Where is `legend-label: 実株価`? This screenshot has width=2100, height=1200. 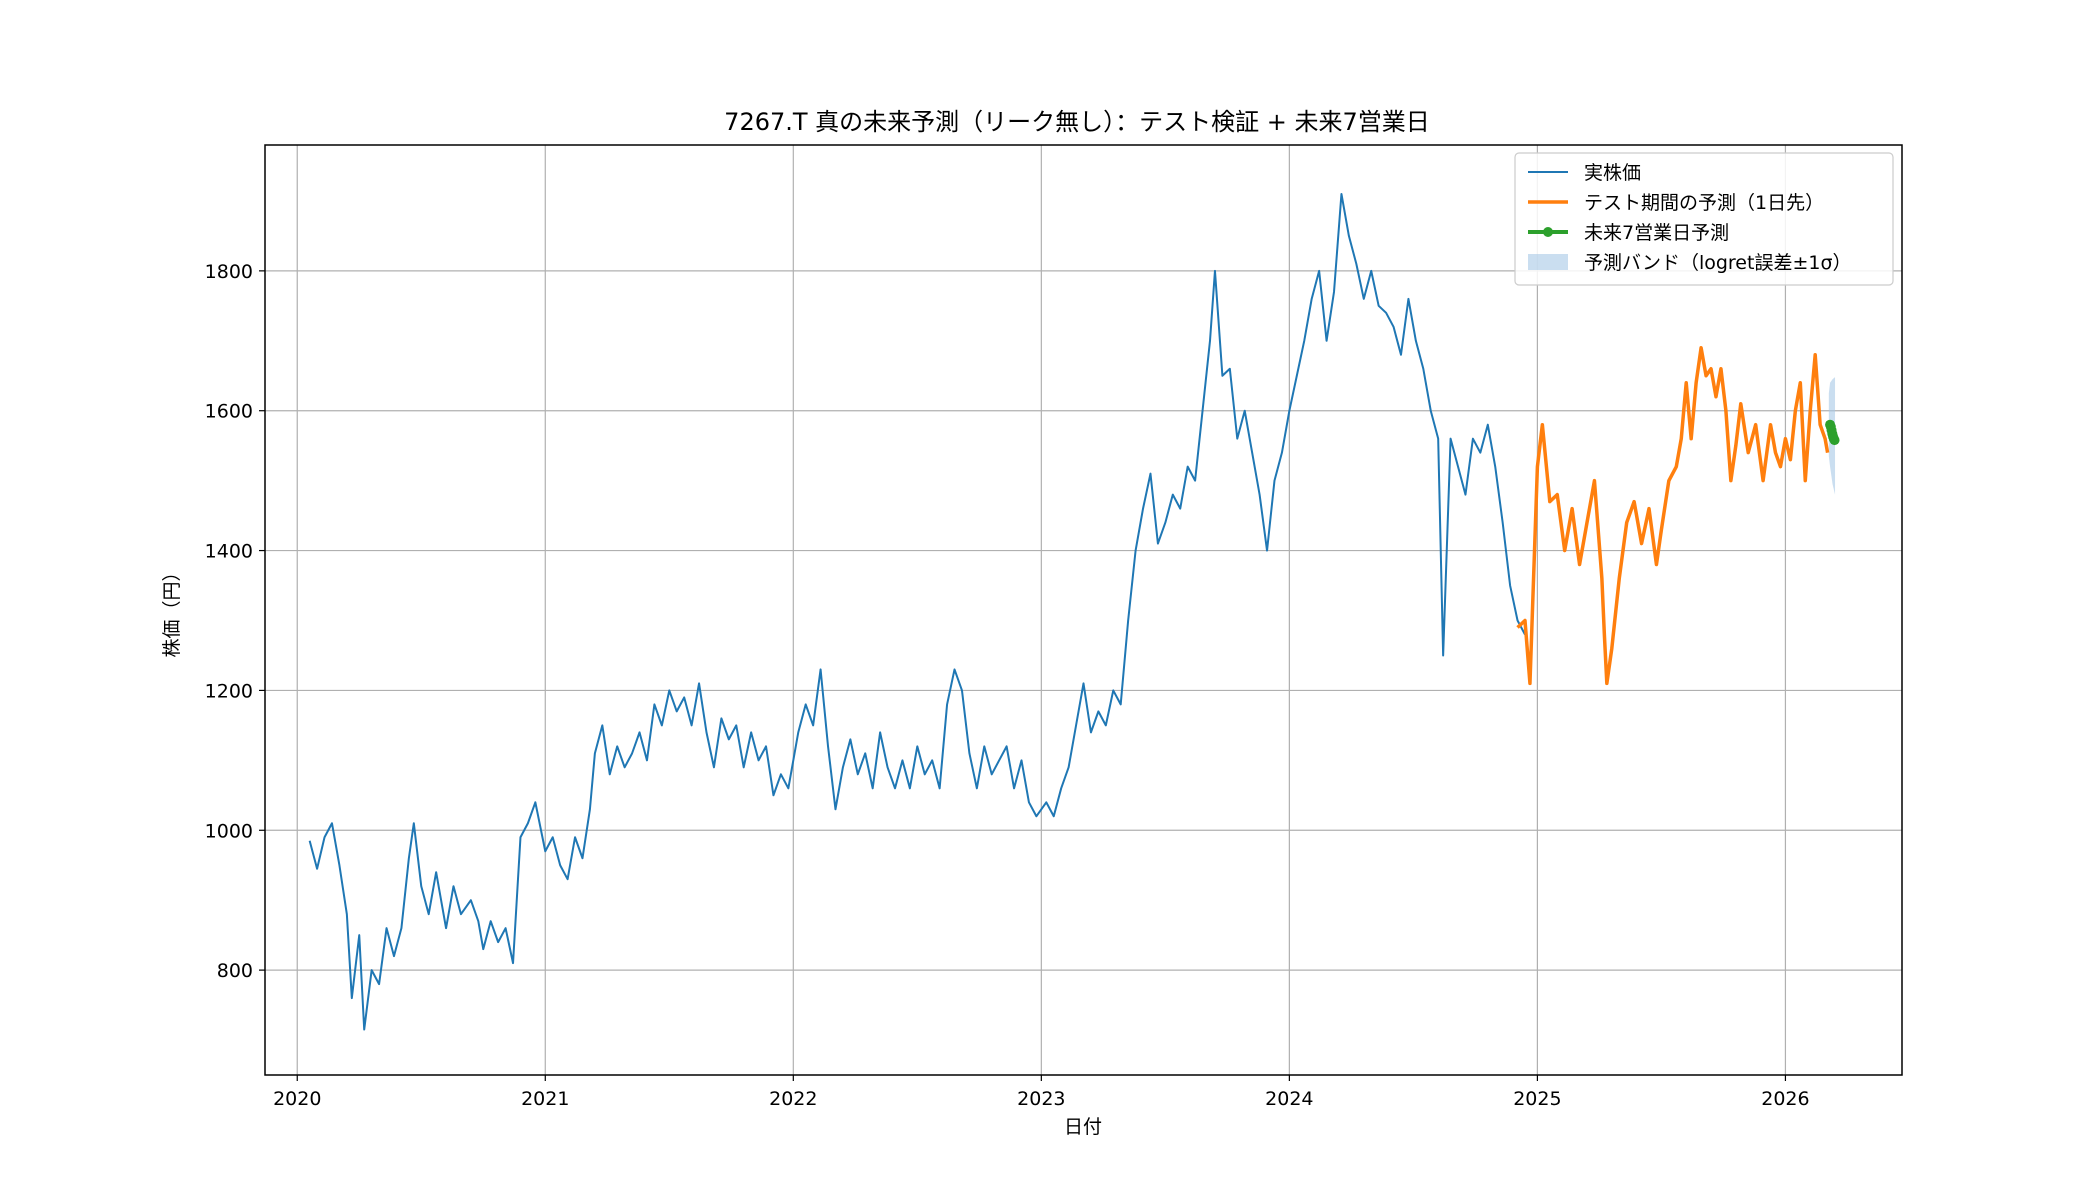 legend-label: 実株価 is located at coordinates (1612, 173).